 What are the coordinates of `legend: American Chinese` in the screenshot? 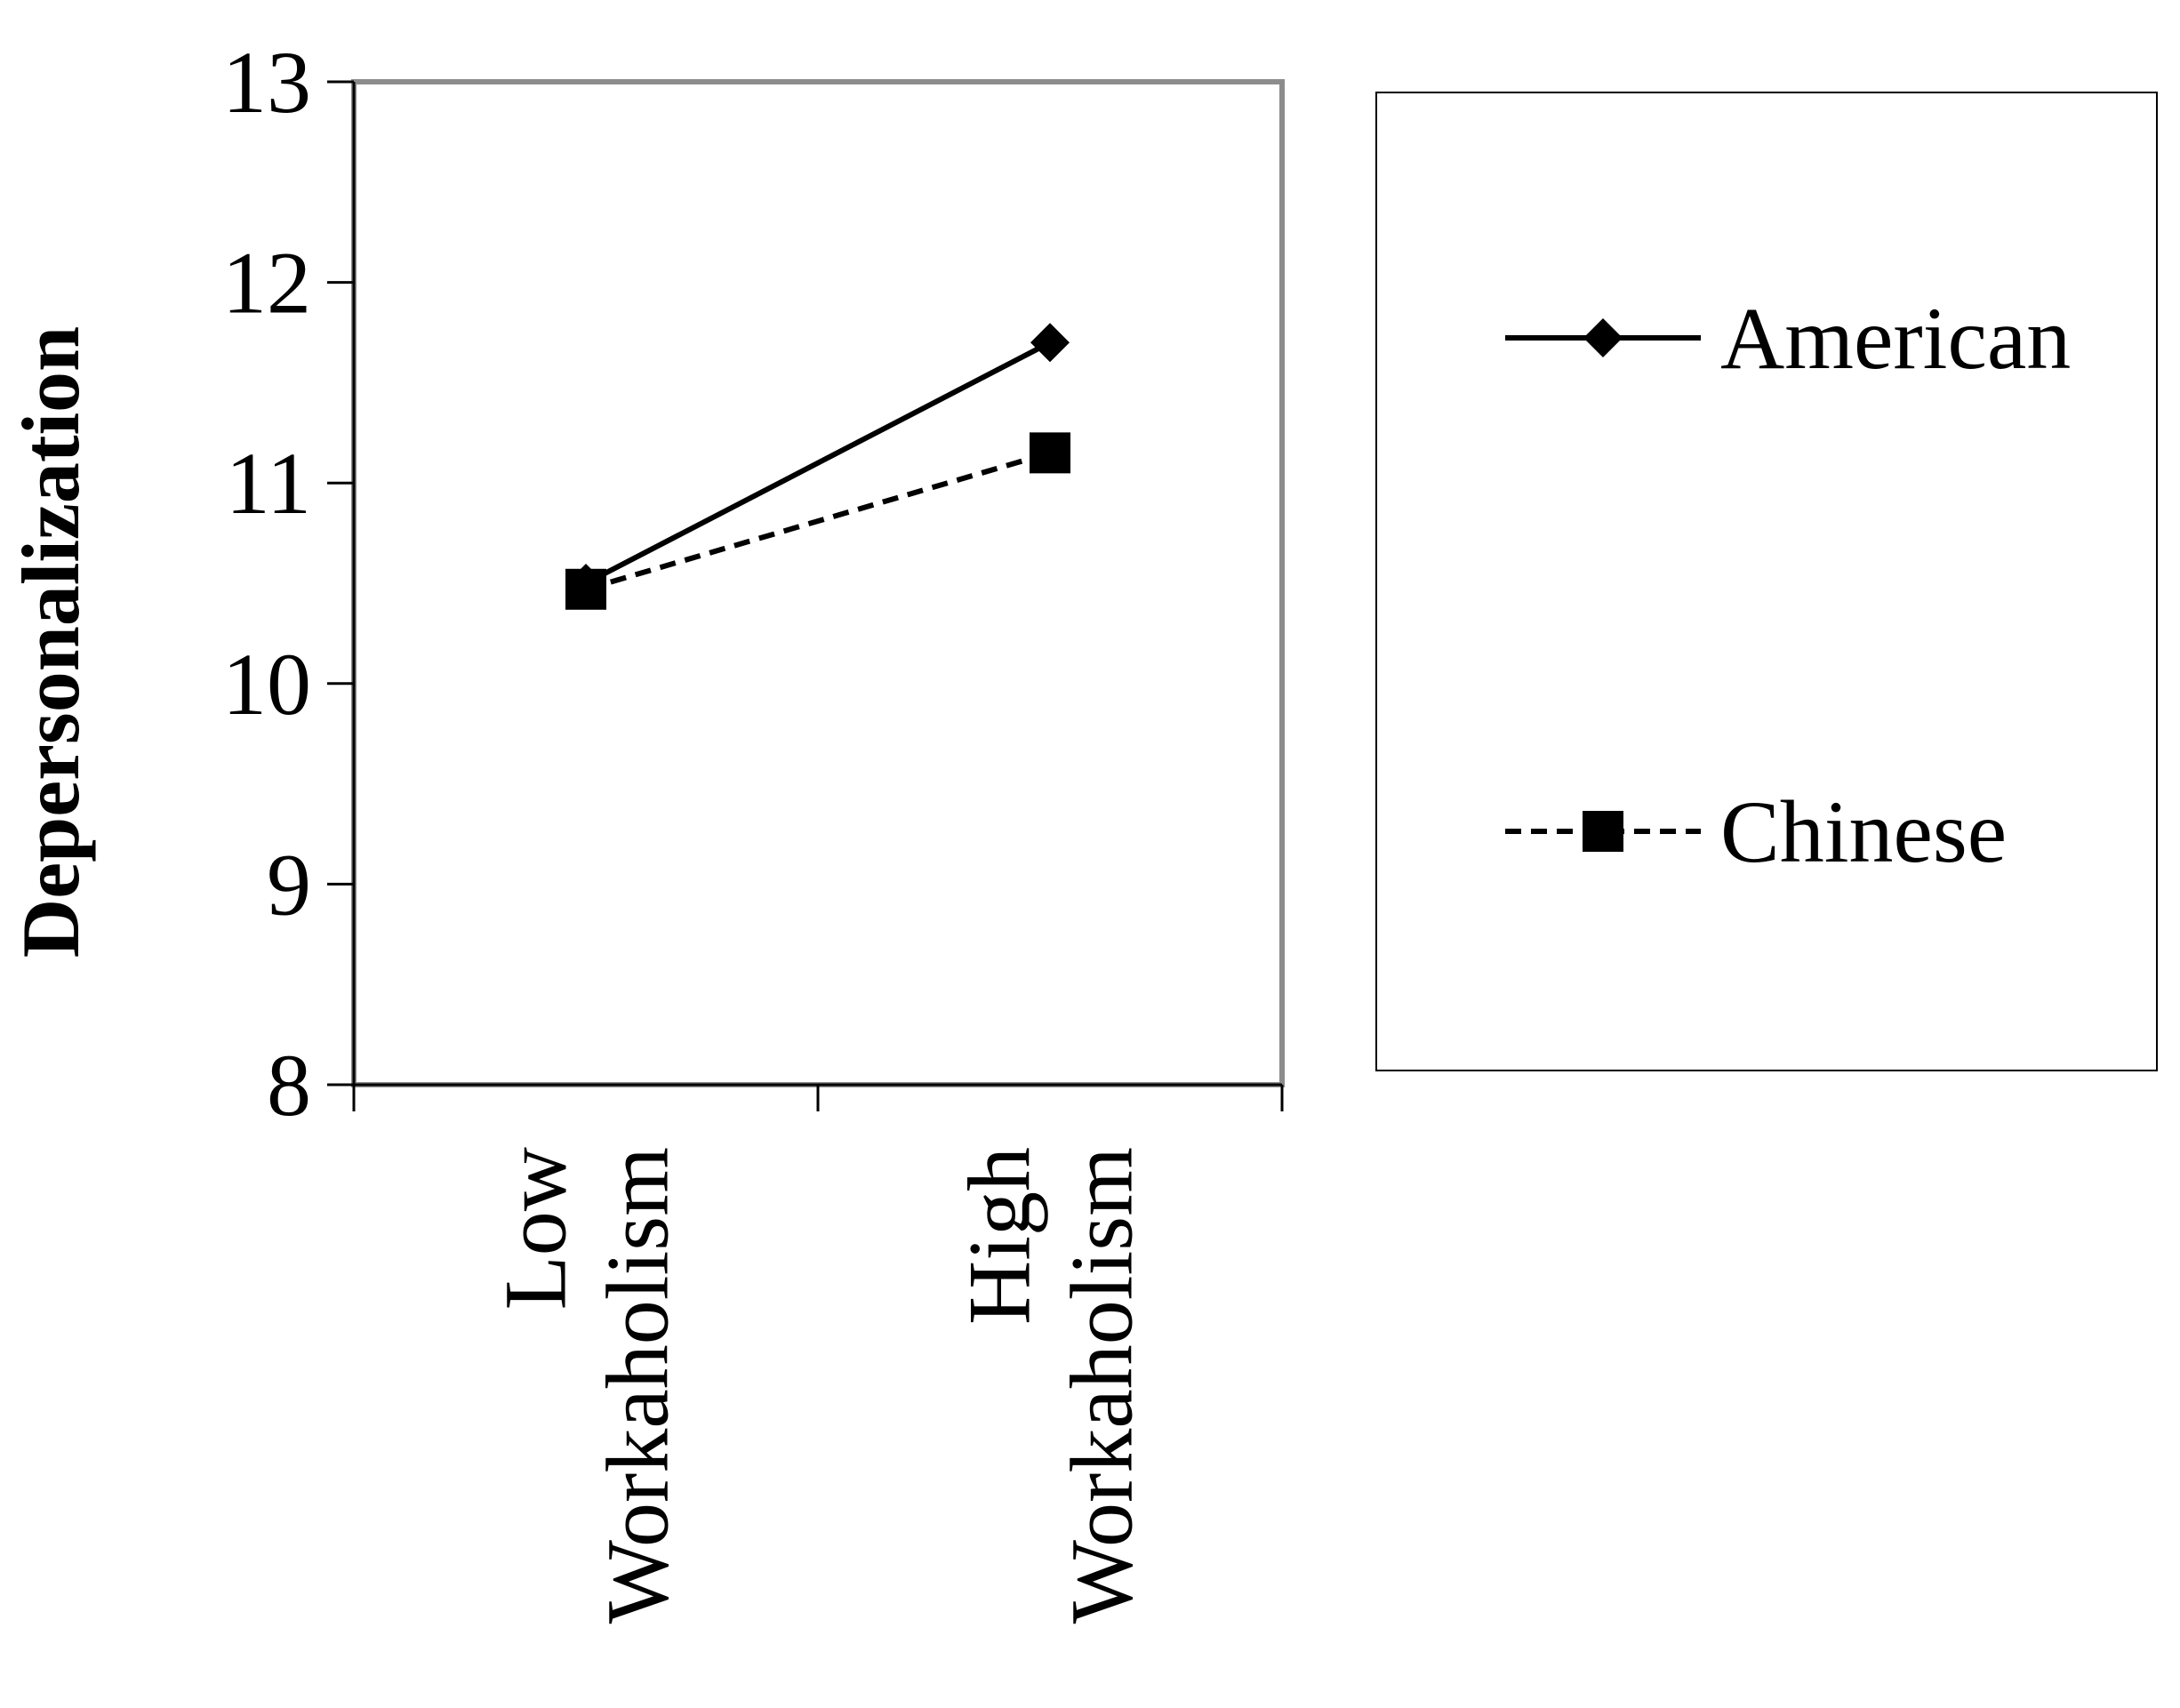 It's located at (1788, 585).